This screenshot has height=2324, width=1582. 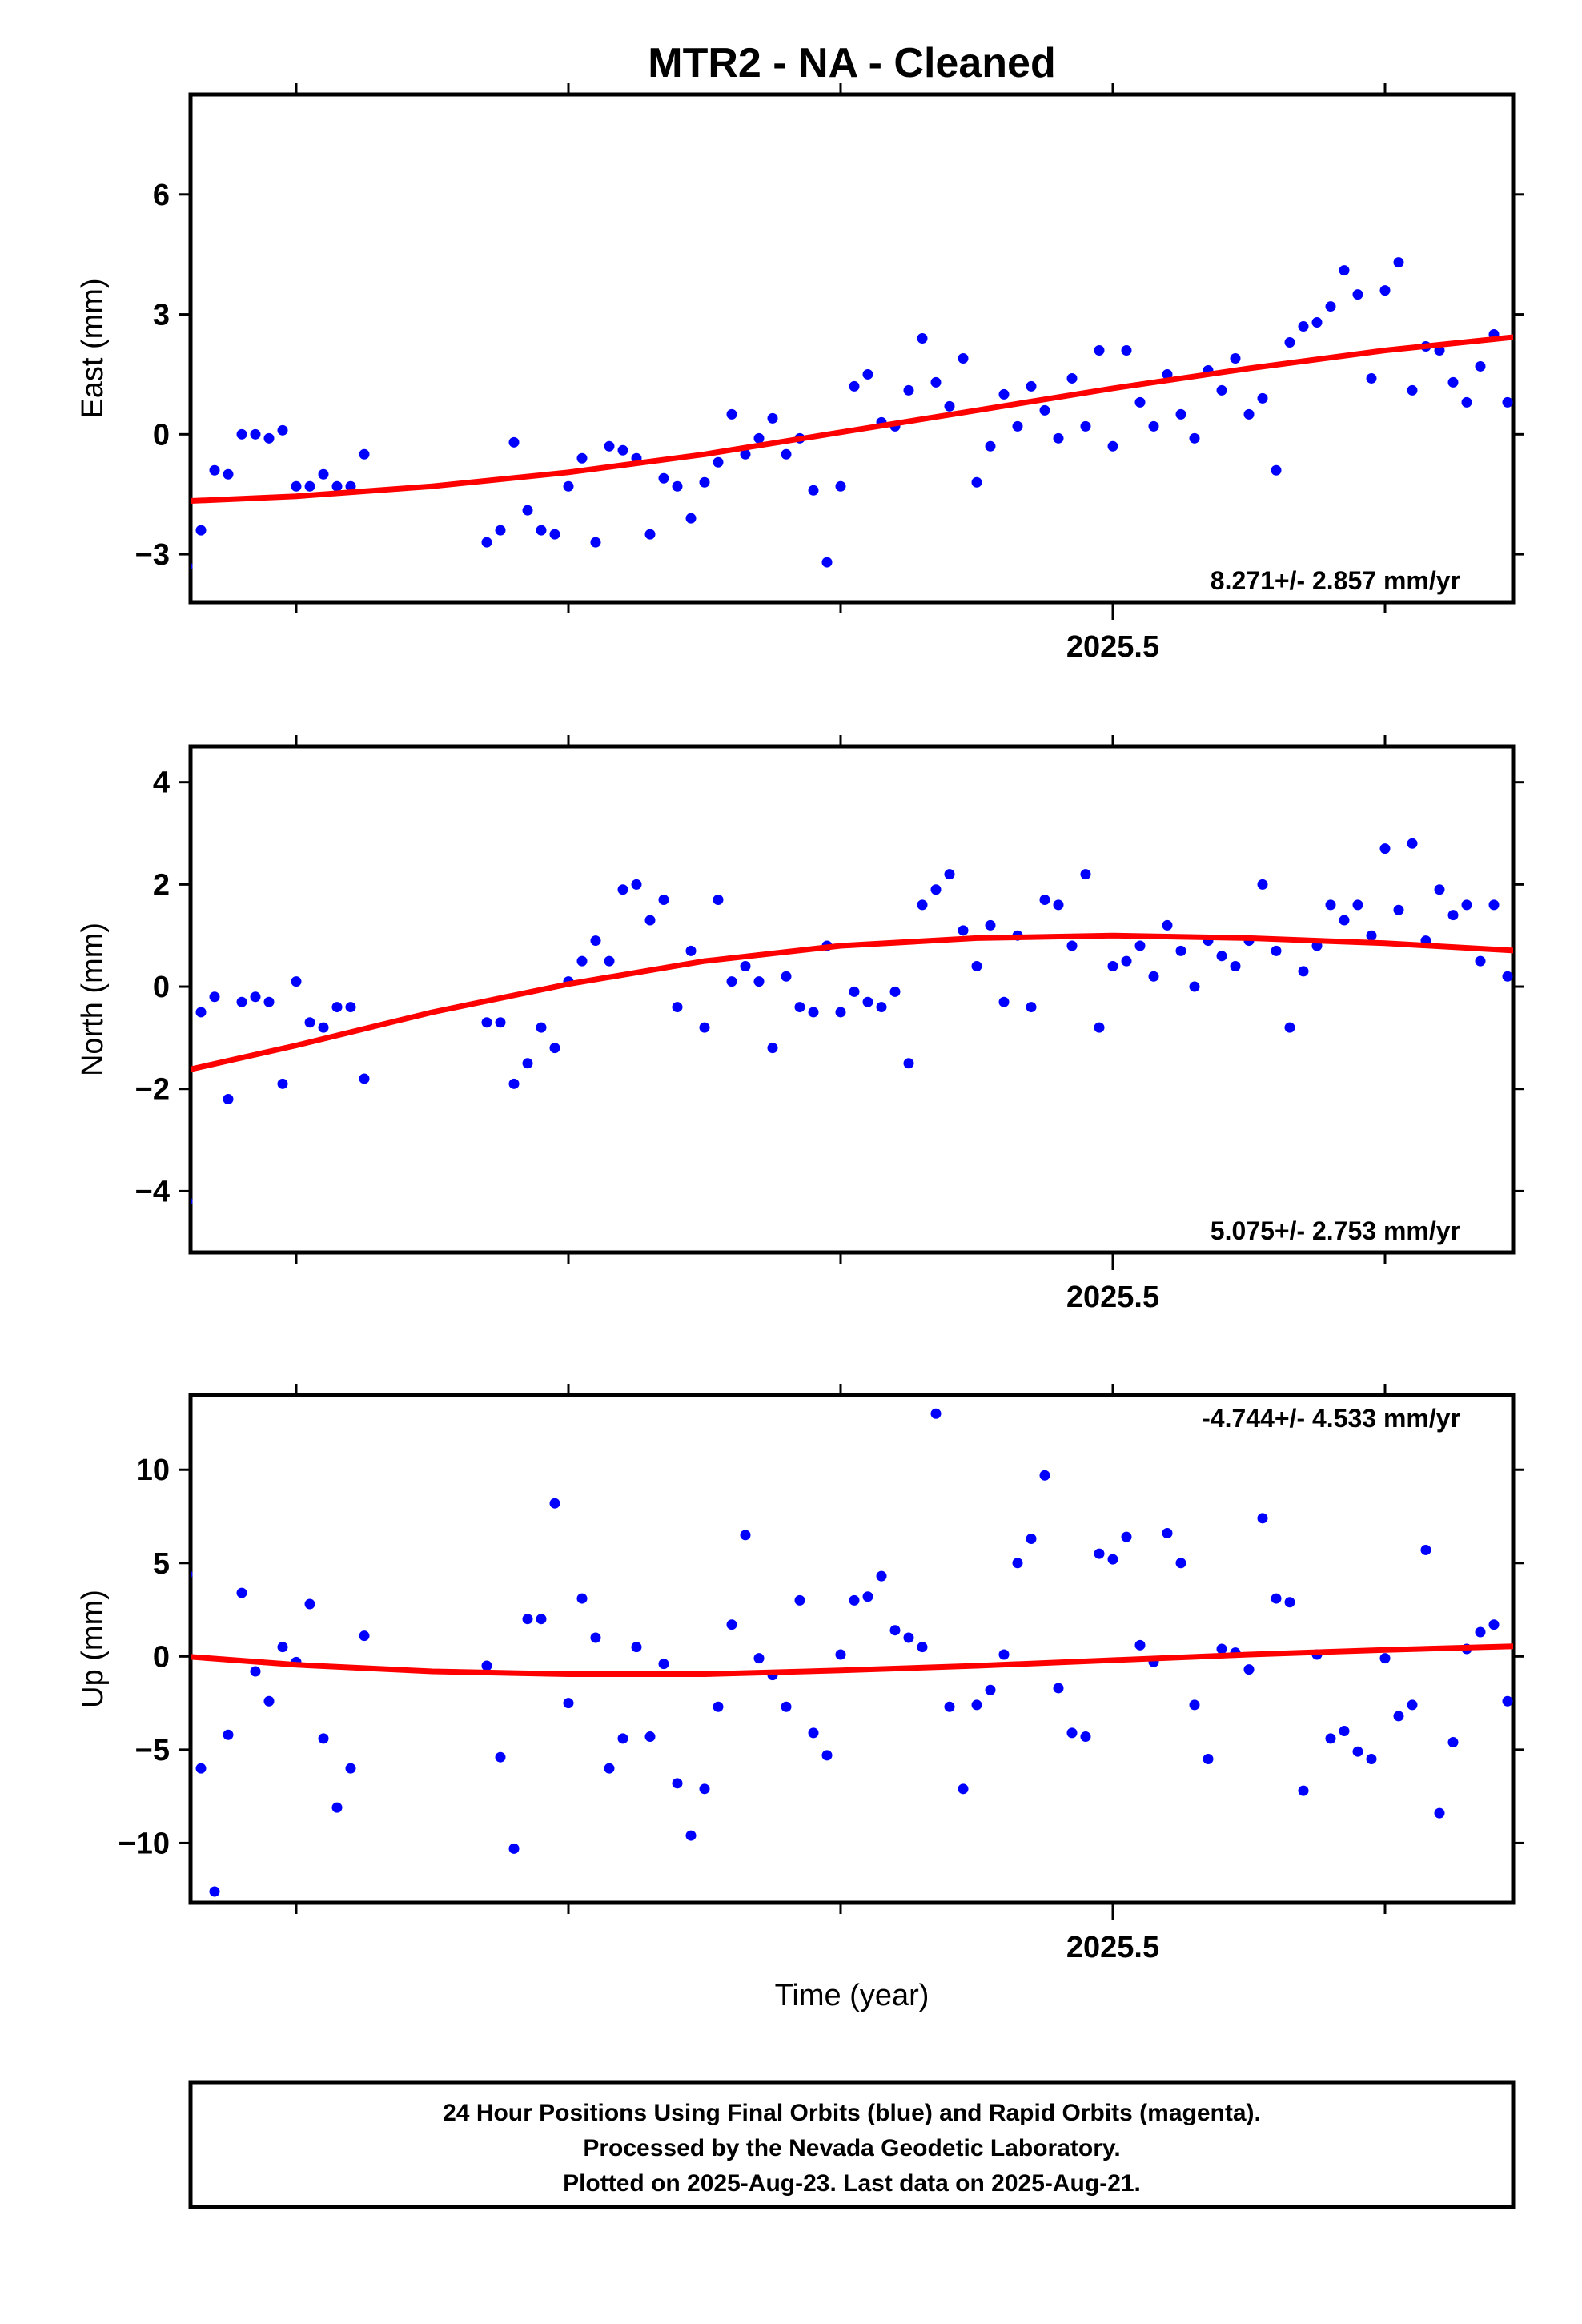 What do you see at coordinates (152, 1090) in the screenshot?
I see `y-tick-label-north: −2` at bounding box center [152, 1090].